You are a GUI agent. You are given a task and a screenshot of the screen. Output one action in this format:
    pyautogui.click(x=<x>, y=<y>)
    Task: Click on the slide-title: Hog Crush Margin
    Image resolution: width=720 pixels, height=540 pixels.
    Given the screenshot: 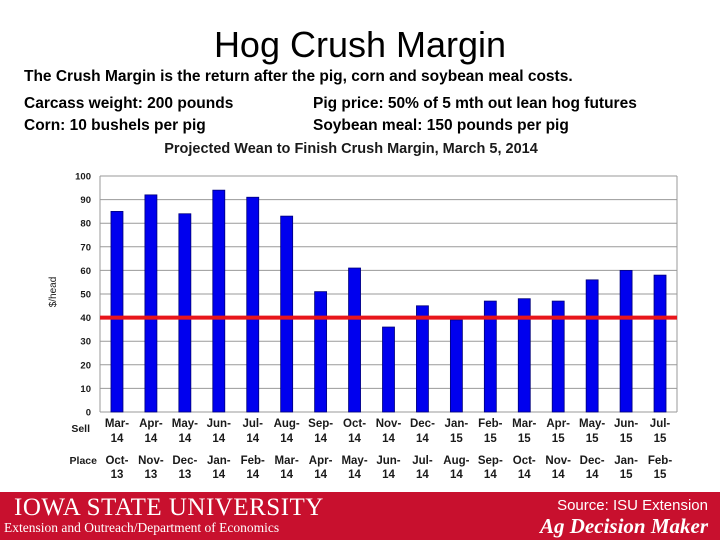 What is the action you would take?
    pyautogui.click(x=360, y=44)
    